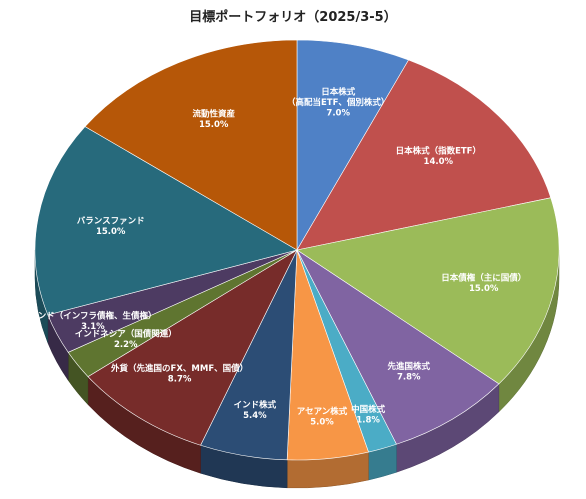  Describe the element at coordinates (338, 102) in the screenshot. I see `slice-category-label: （高配当ETF、個別株式）` at that location.